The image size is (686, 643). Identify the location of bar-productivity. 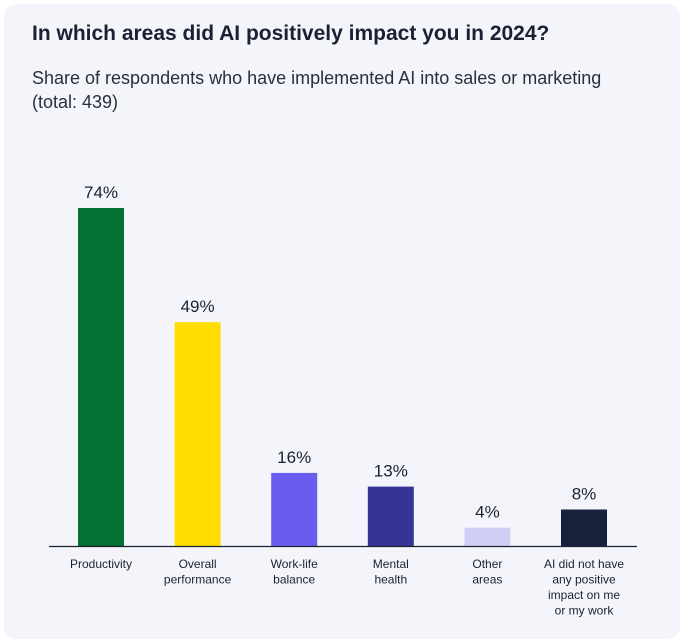
(101, 377).